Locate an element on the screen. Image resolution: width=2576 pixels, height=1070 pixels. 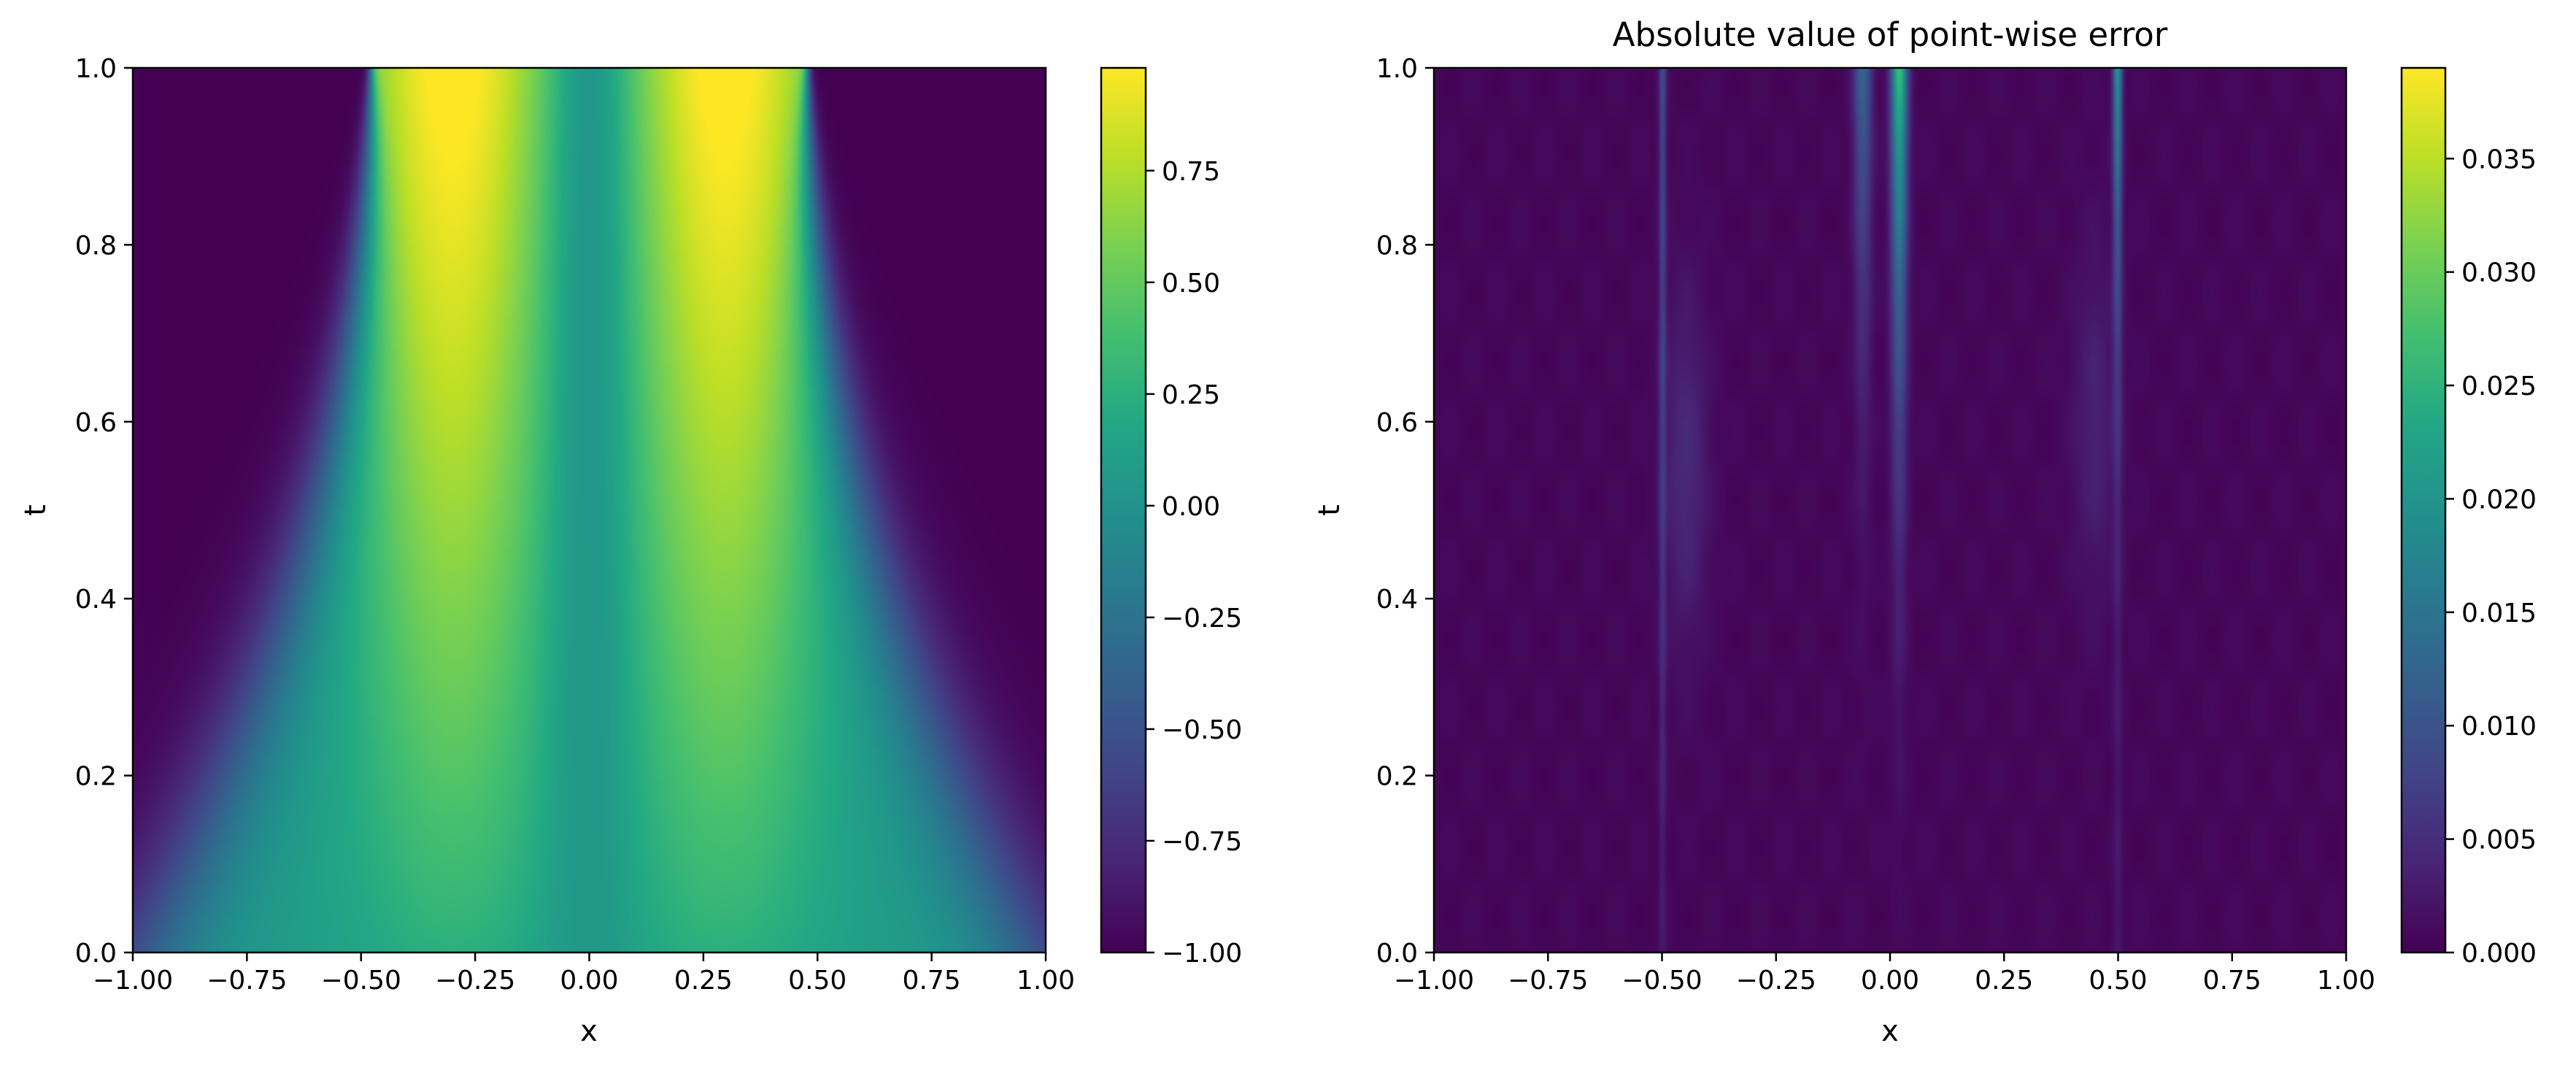
colorbar-tick-label: −0.75 is located at coordinates (1202, 842).